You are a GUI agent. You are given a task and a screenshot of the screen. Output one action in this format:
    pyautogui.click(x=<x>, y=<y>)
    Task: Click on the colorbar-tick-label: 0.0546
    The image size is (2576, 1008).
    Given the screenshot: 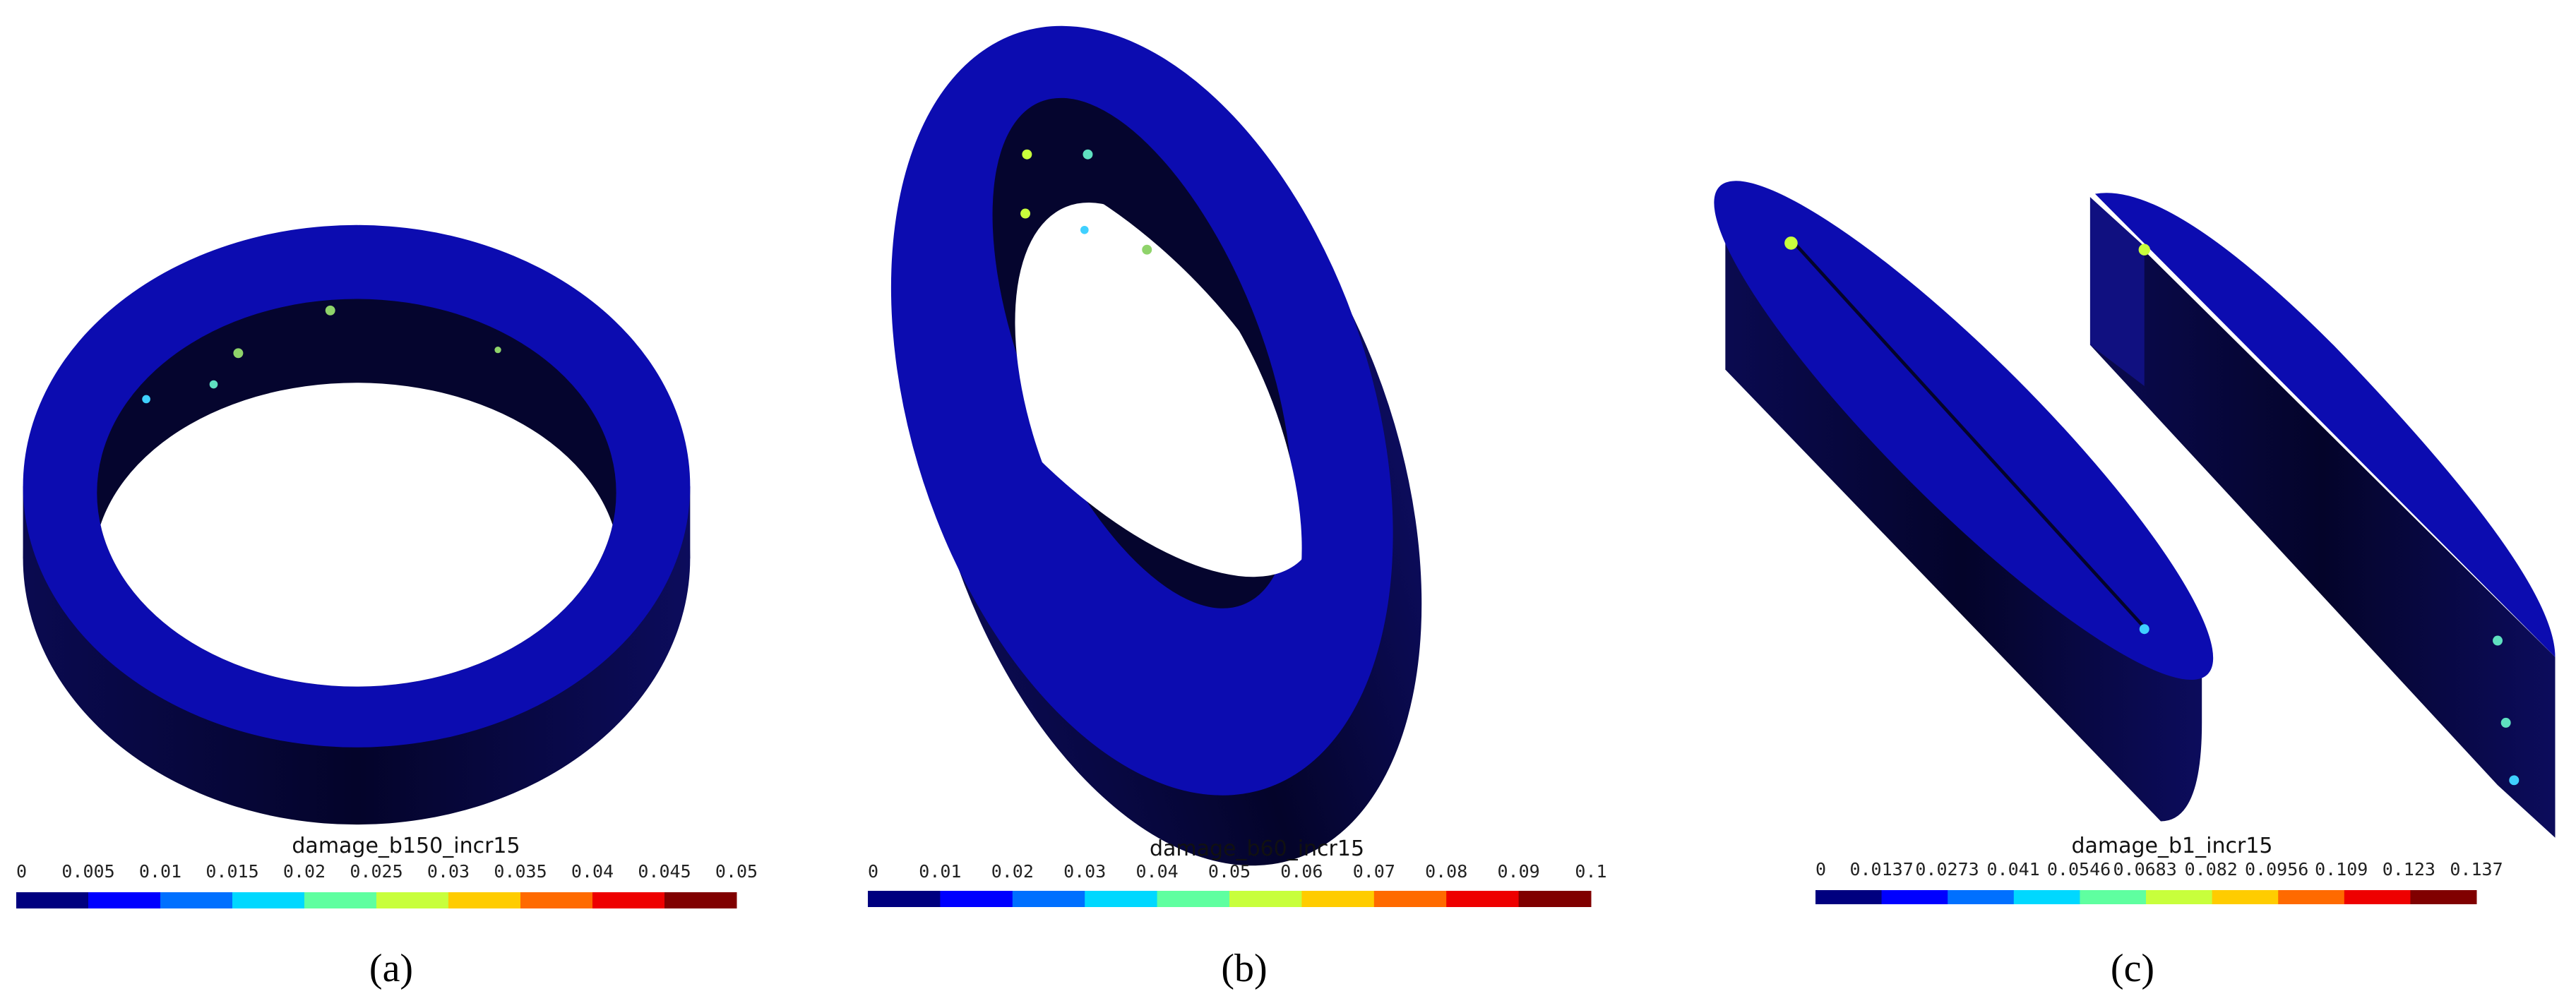 What is the action you would take?
    pyautogui.click(x=2079, y=870)
    